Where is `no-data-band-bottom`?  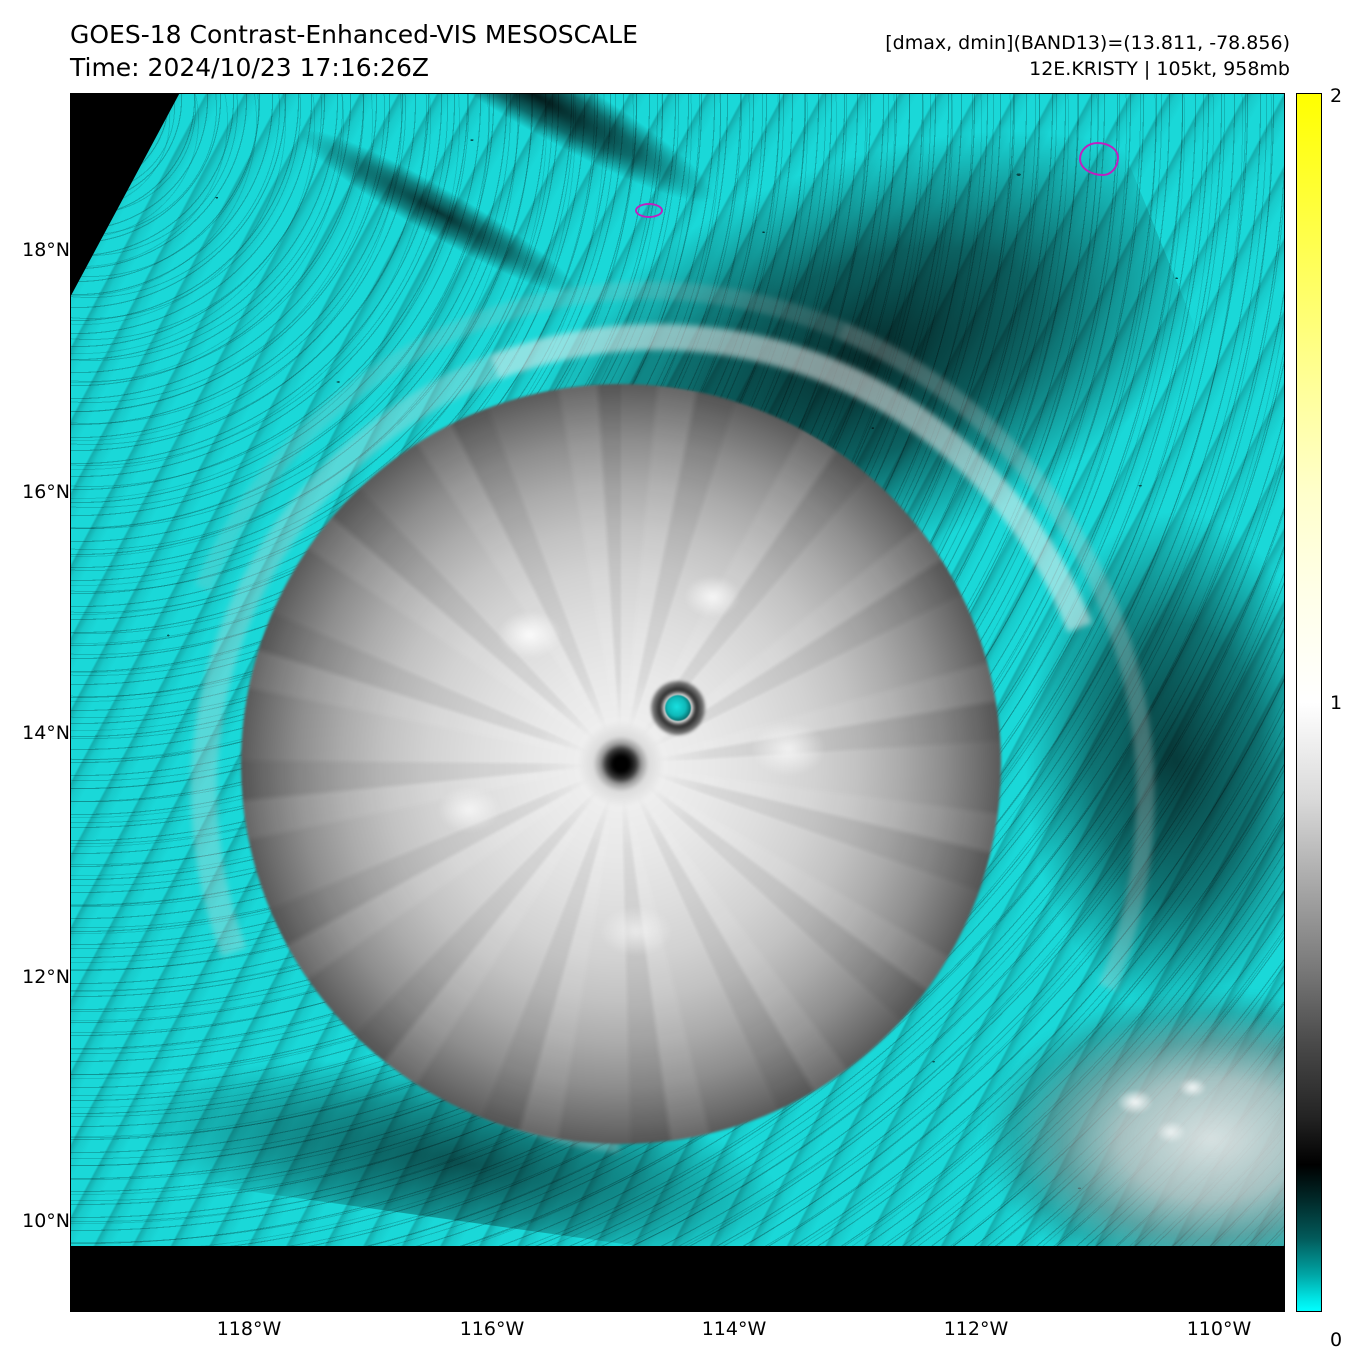 no-data-band-bottom is located at coordinates (677, 1278).